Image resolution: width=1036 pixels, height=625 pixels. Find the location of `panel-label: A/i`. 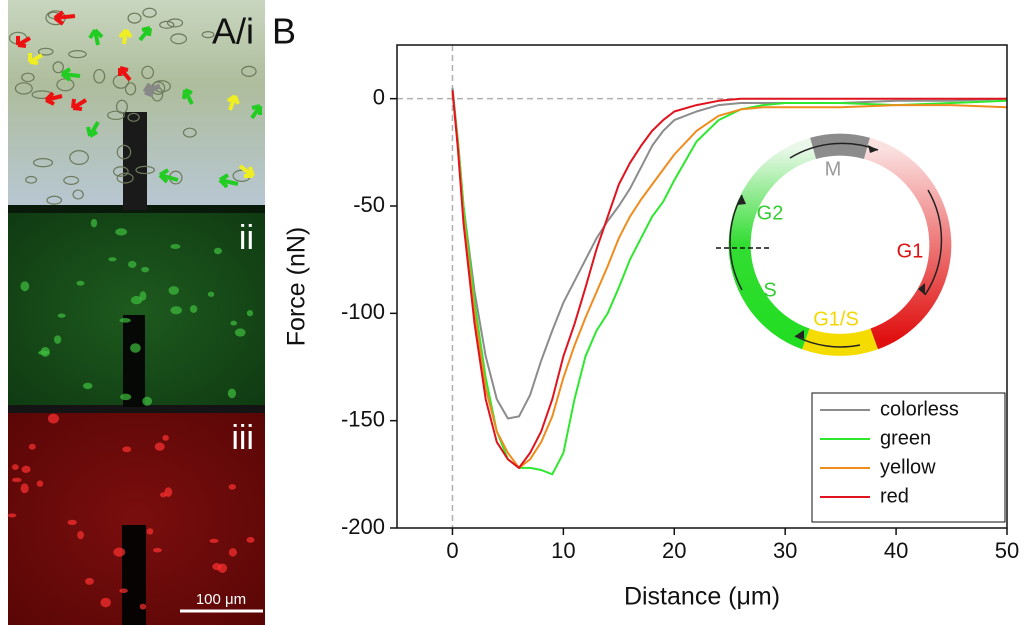

panel-label: A/i is located at coordinates (233, 31).